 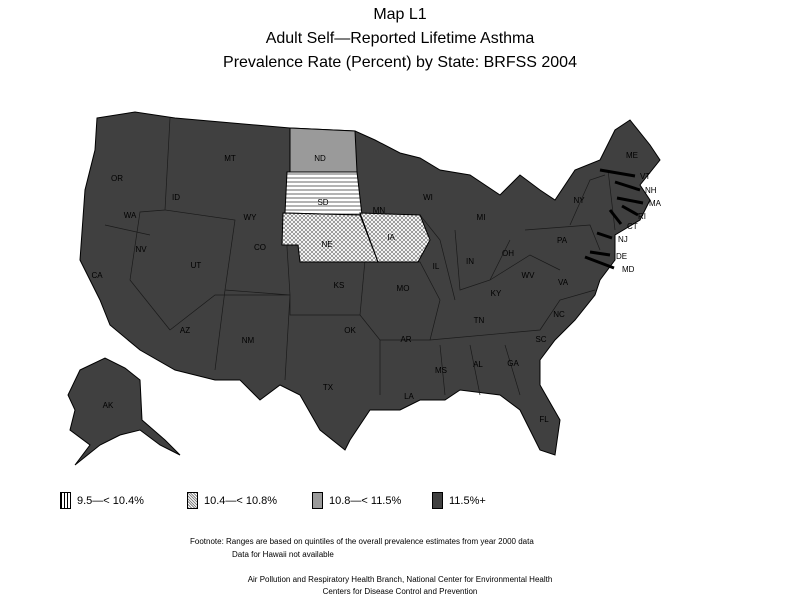 I want to click on state-label-MS: MS, so click(x=441, y=370).